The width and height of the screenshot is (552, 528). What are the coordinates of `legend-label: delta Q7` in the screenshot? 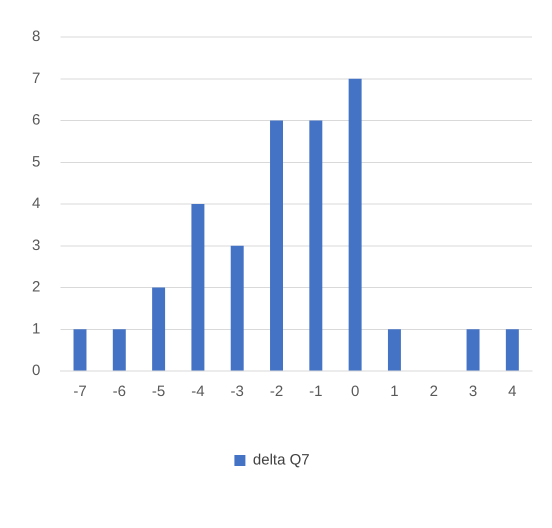 It's located at (281, 460).